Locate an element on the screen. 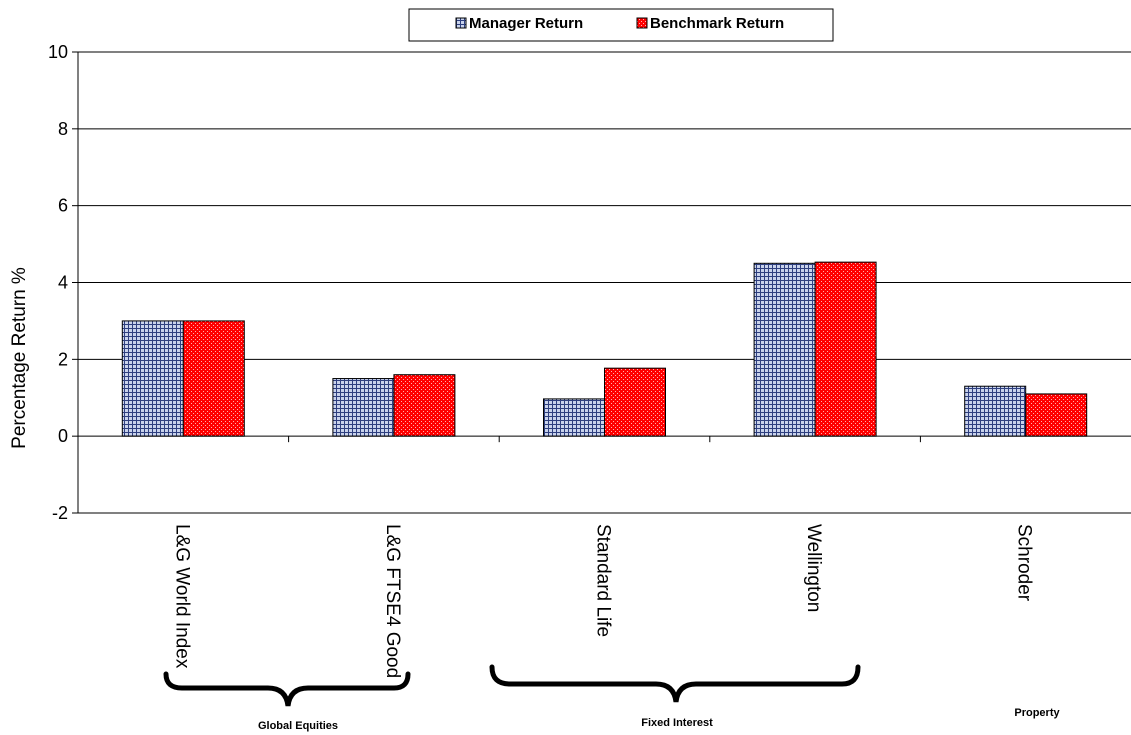 The image size is (1131, 735). legend-swatch-benchmark is located at coordinates (642, 23).